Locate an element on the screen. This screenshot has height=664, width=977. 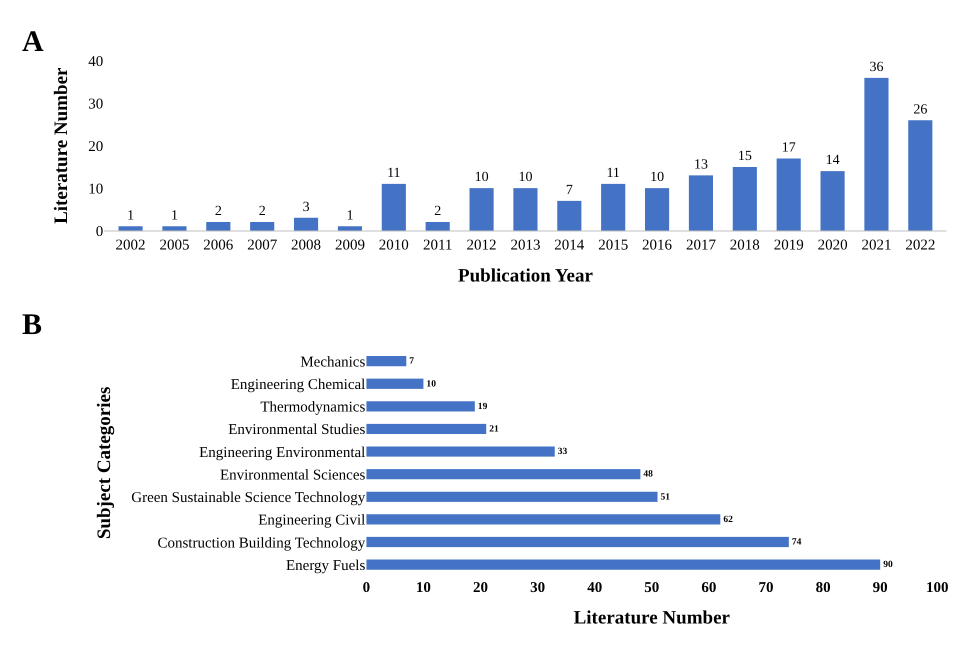
x-tick-label: 70 is located at coordinates (766, 588).